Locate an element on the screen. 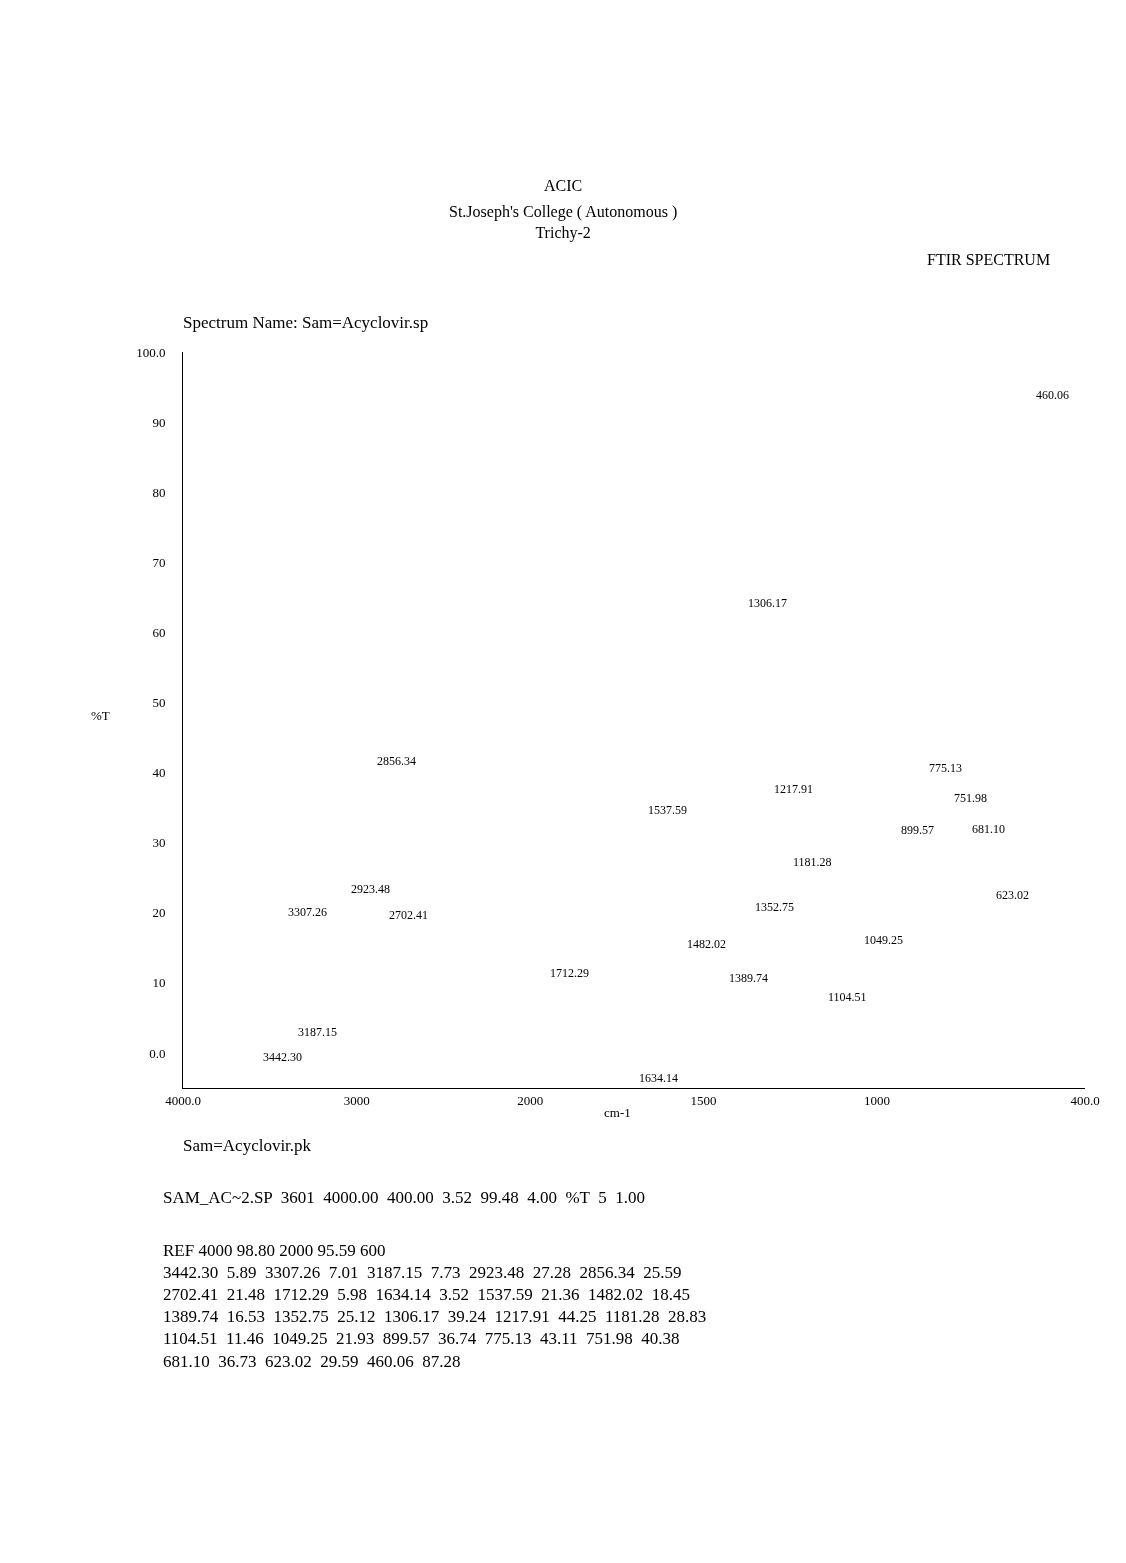  annotation: 3442.30 is located at coordinates (282, 1057).